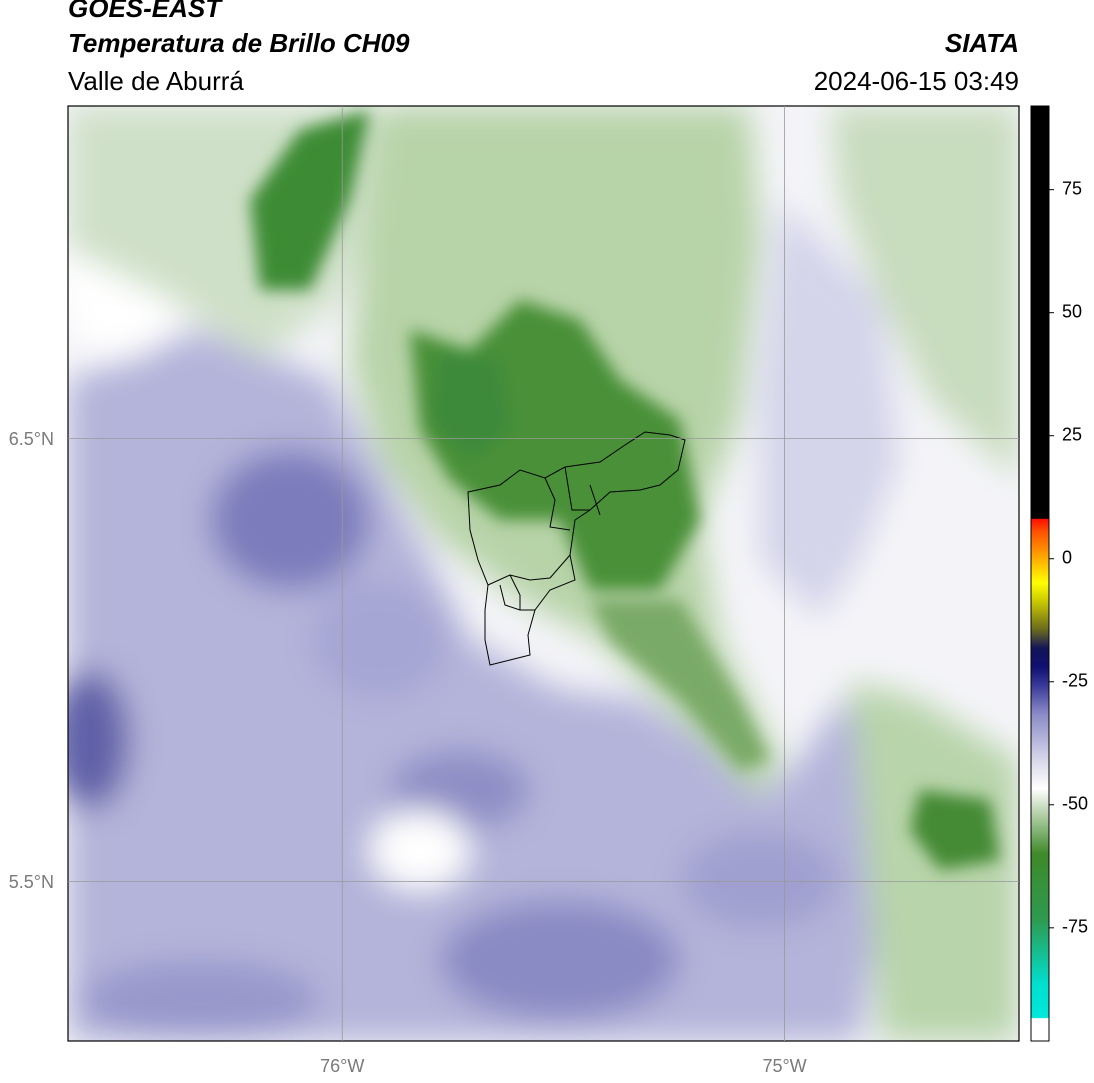 This screenshot has height=1083, width=1094. Describe the element at coordinates (31, 439) in the screenshot. I see `y-tick-label: 6.5°N` at that location.